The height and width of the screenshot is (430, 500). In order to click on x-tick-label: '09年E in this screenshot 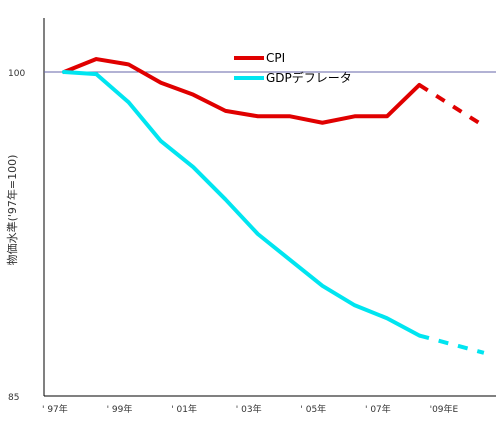, I will do `click(444, 409)`.